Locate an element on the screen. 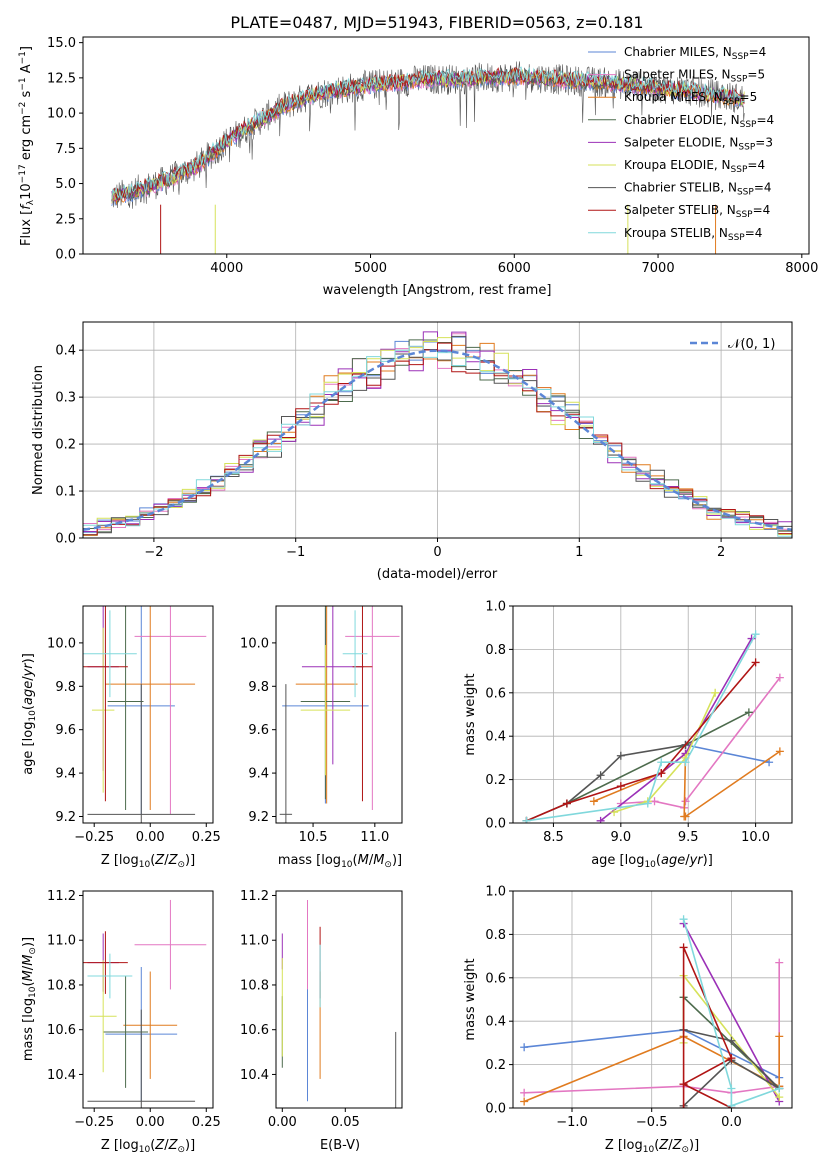  legend-entry: Salpeter ELODIE, NSSP=3 is located at coordinates (698, 143).